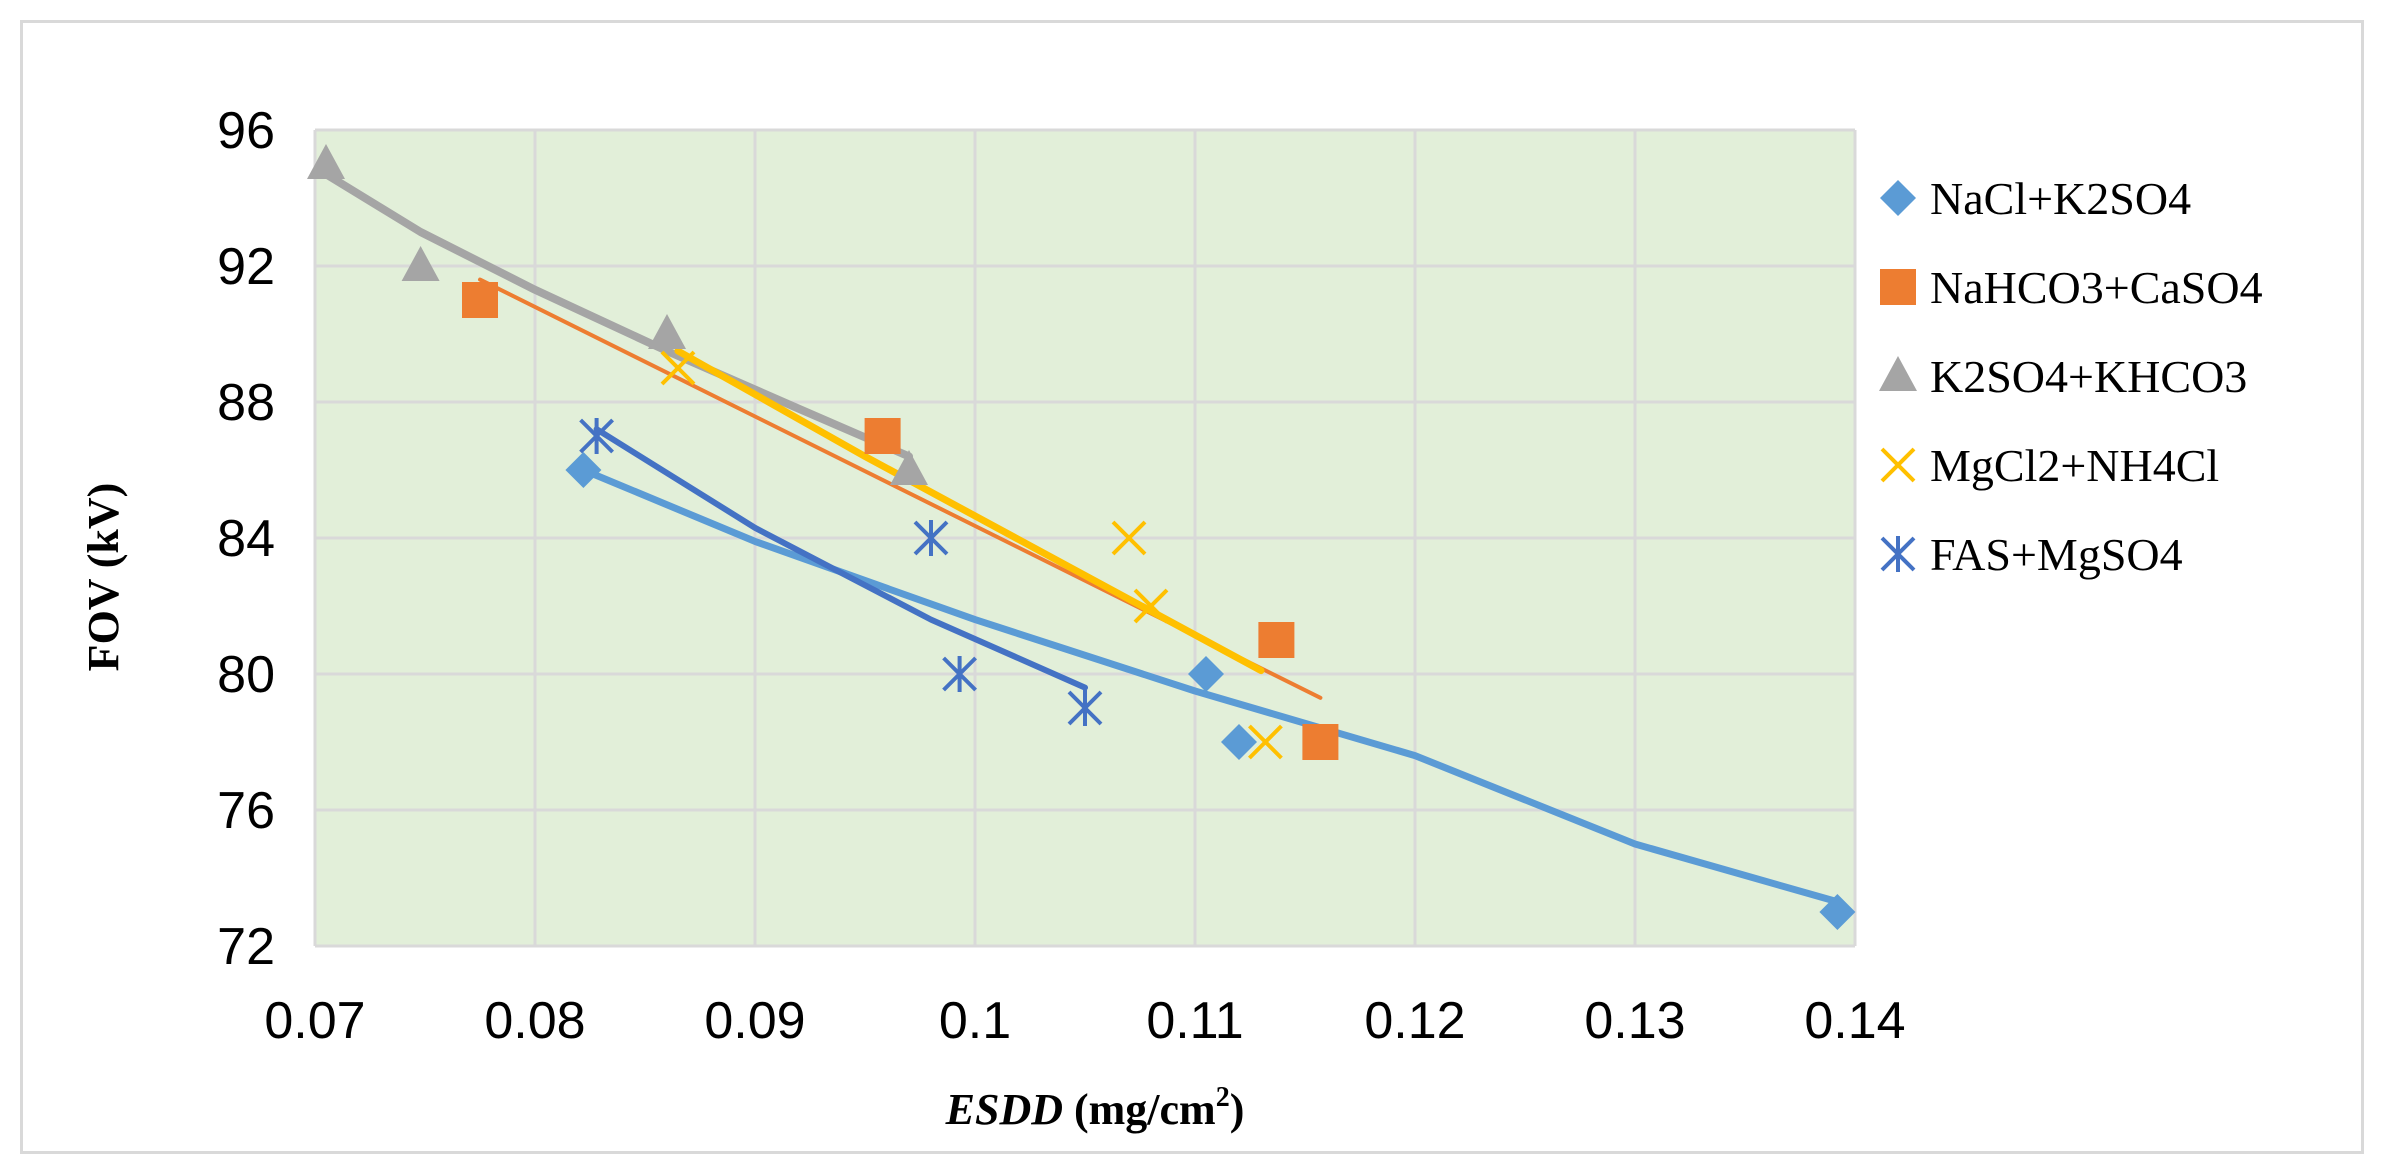  I want to click on y-tick-label: 84, so click(246, 539).